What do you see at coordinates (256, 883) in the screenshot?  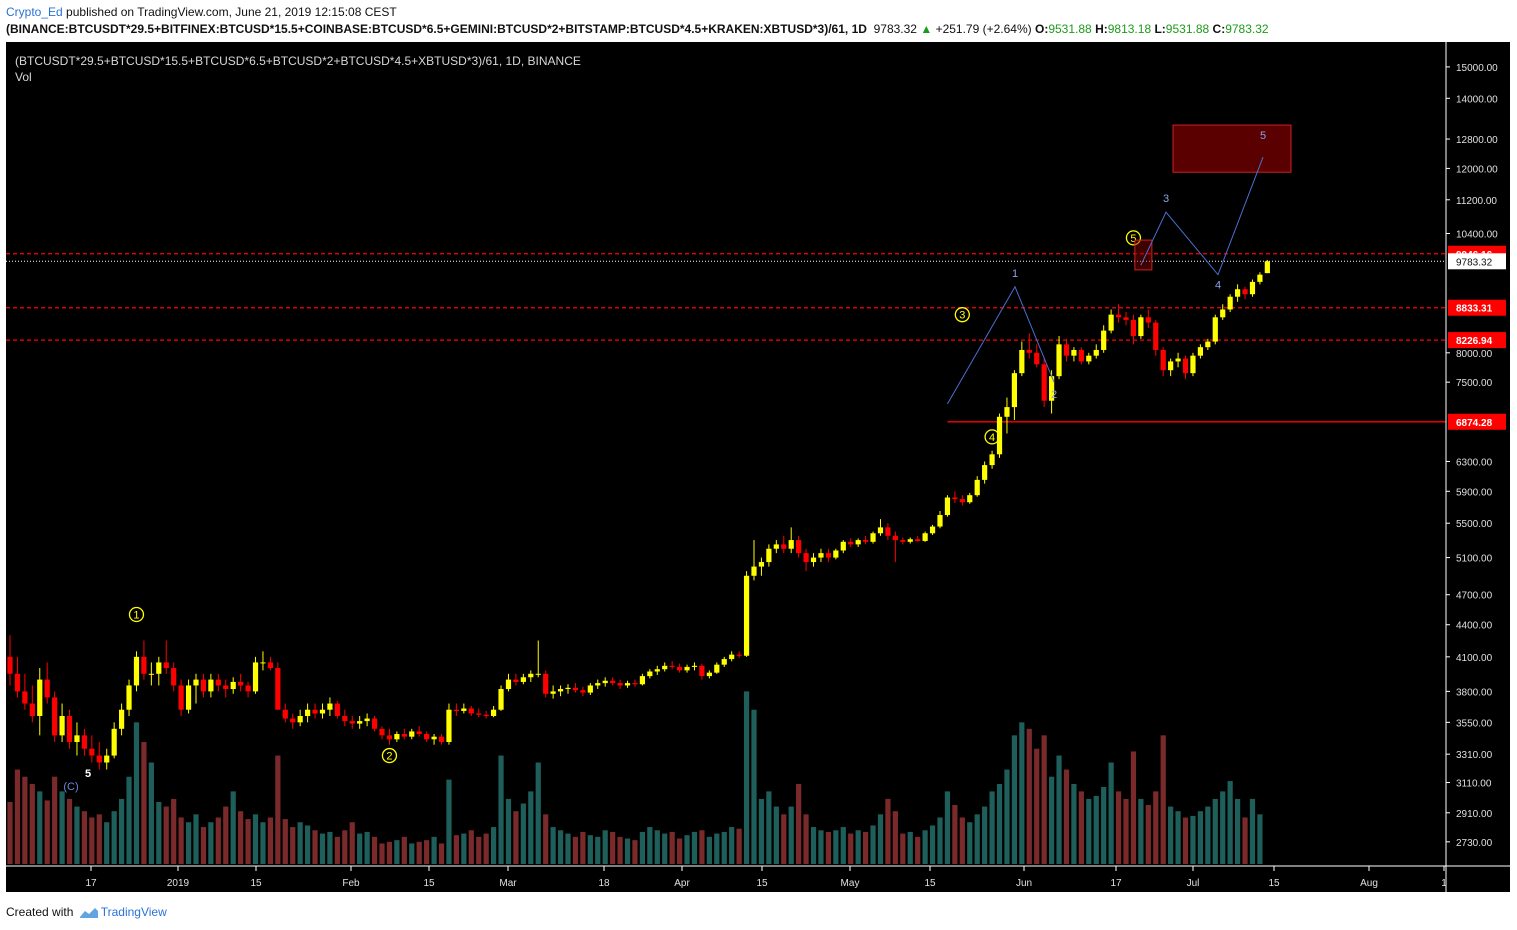 I see `x-tick-label: 15` at bounding box center [256, 883].